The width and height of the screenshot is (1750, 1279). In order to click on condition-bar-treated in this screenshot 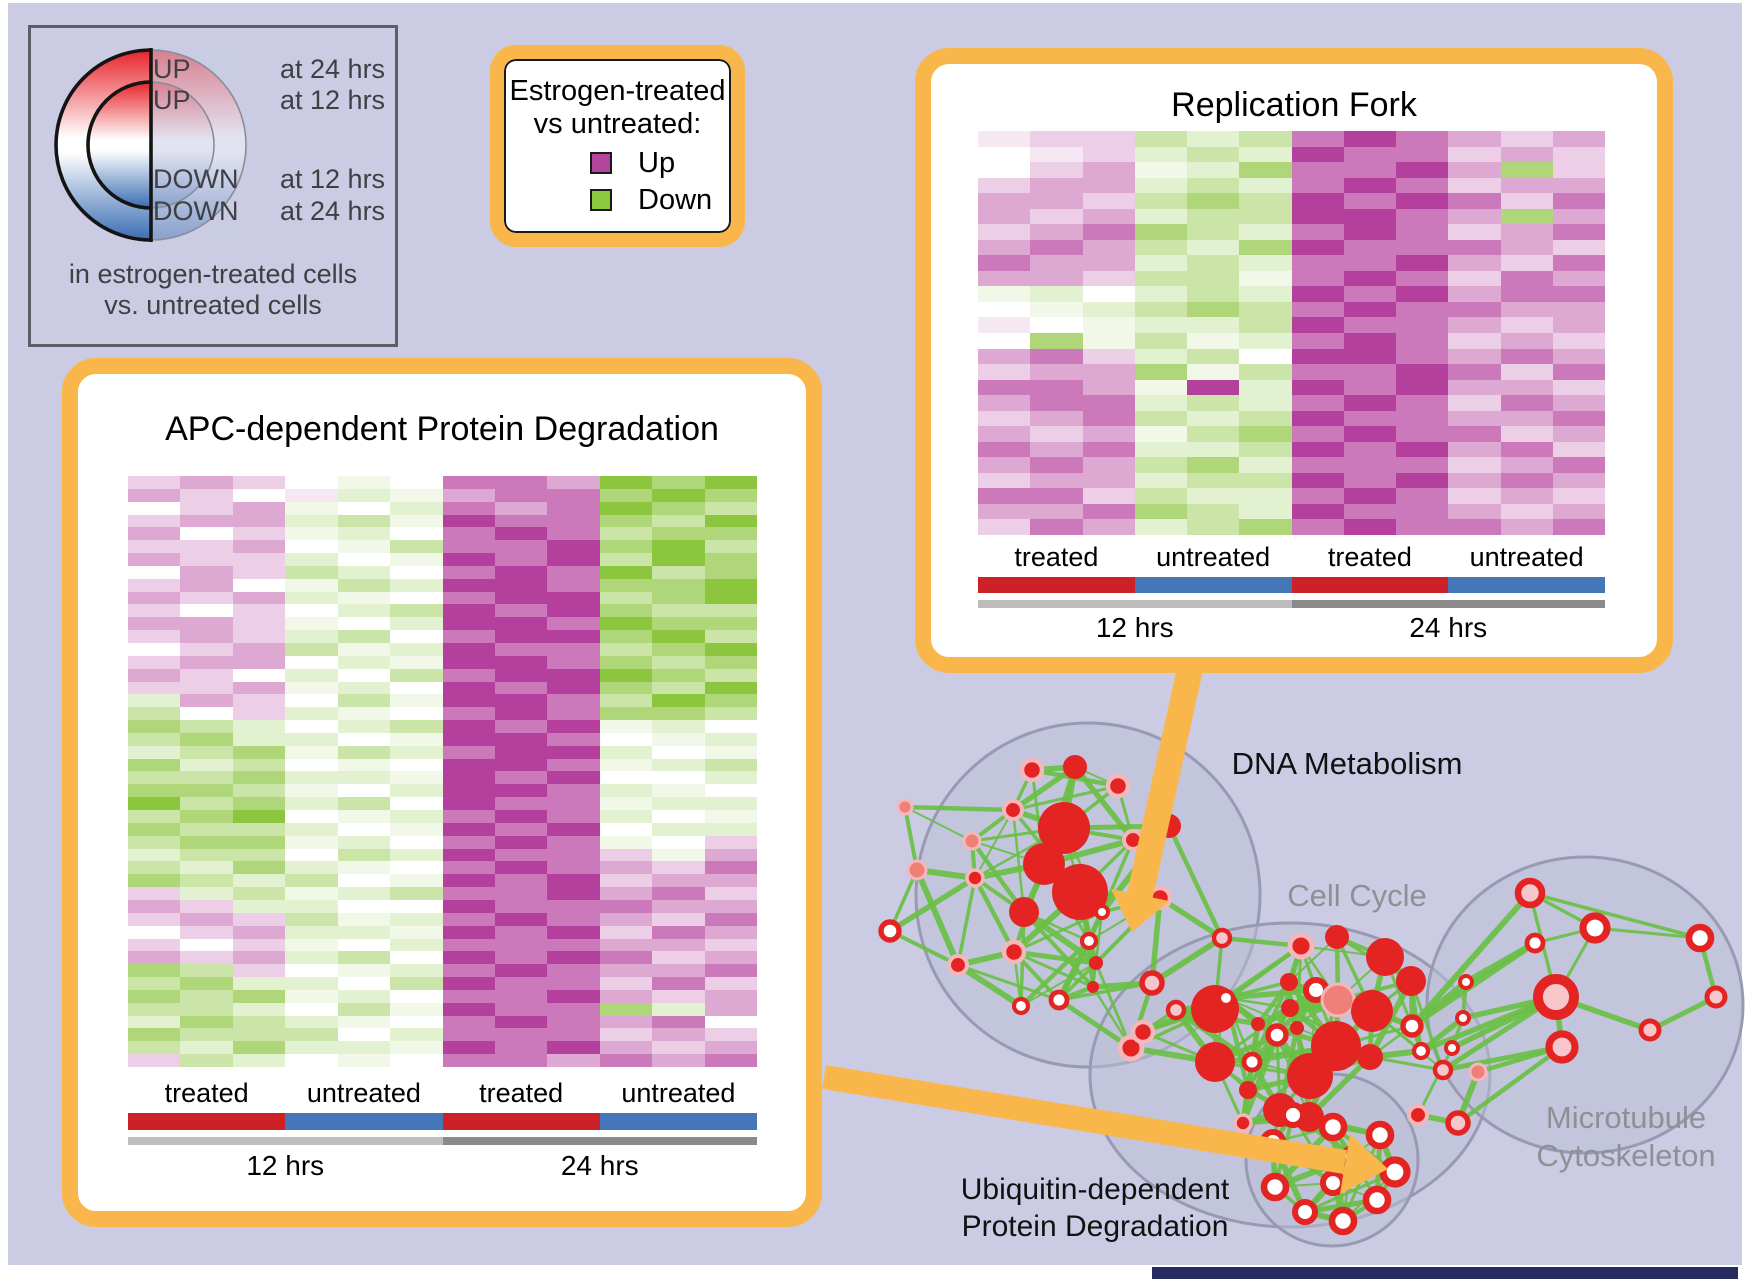, I will do `click(521, 1121)`.